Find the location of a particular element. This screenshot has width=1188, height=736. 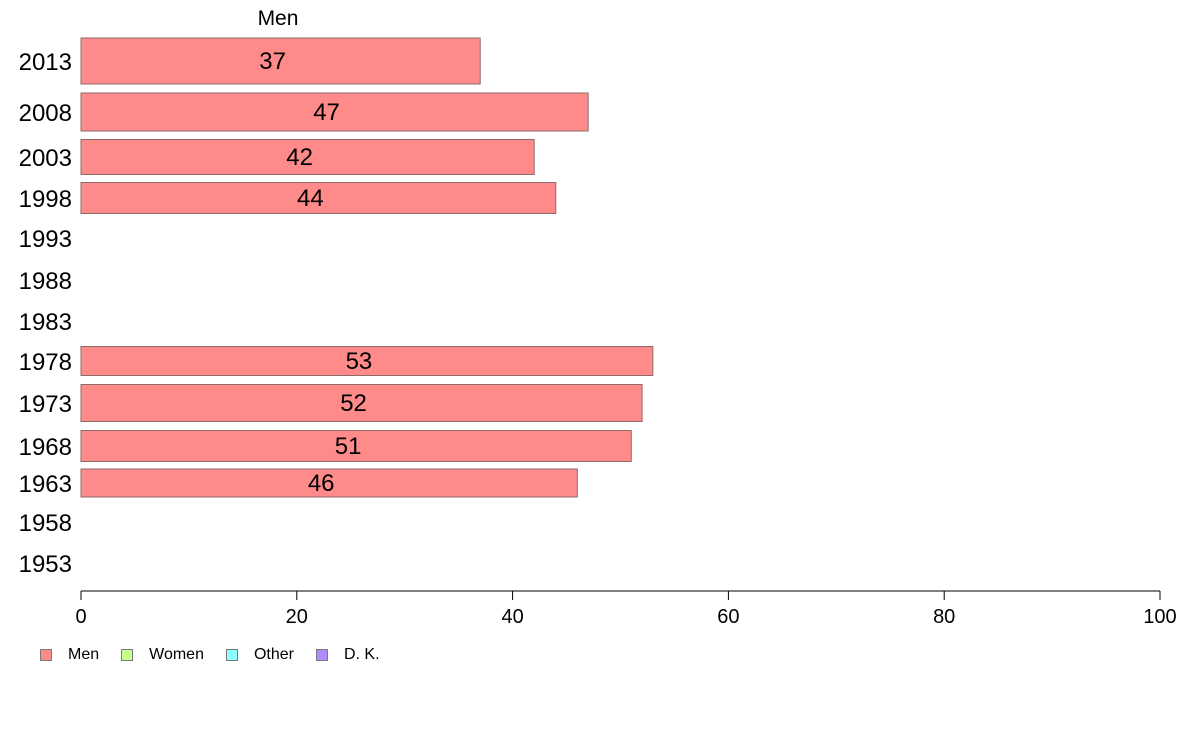

legend-item-men: Men is located at coordinates (69, 655).